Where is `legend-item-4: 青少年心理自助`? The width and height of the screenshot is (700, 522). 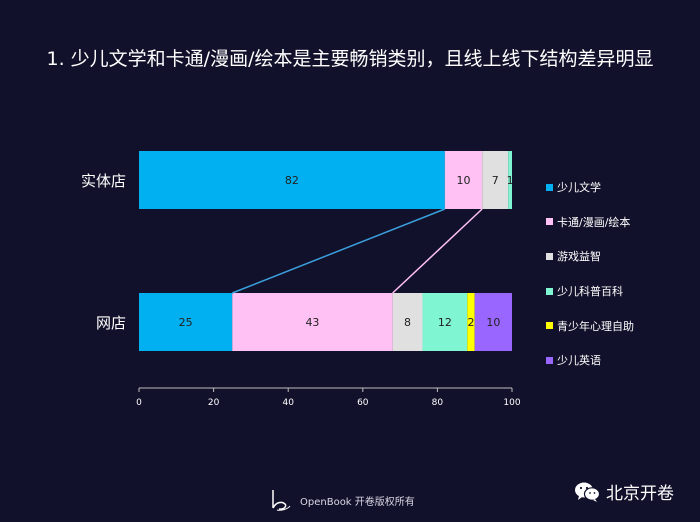 legend-item-4: 青少年心理自助 is located at coordinates (590, 325).